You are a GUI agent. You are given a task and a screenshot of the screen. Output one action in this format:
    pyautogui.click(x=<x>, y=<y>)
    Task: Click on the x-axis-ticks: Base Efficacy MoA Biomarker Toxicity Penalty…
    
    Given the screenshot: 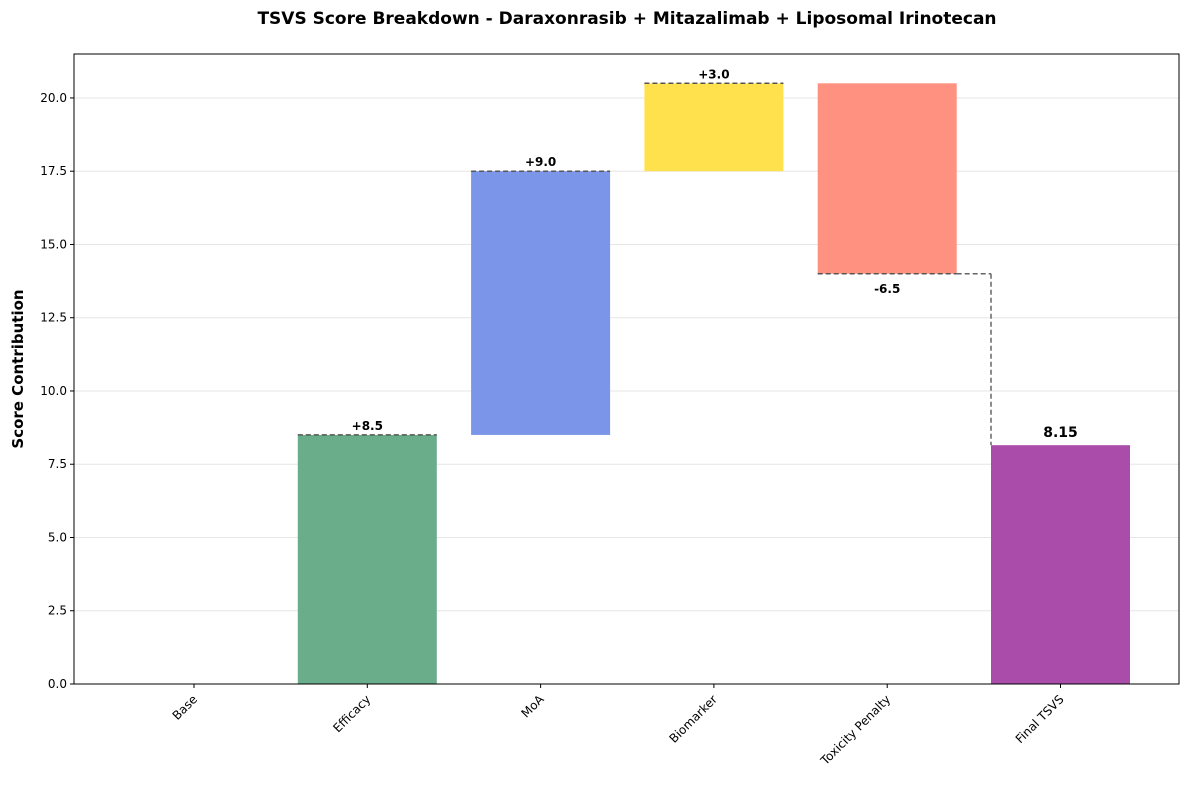 What is the action you would take?
    pyautogui.click(x=618, y=726)
    